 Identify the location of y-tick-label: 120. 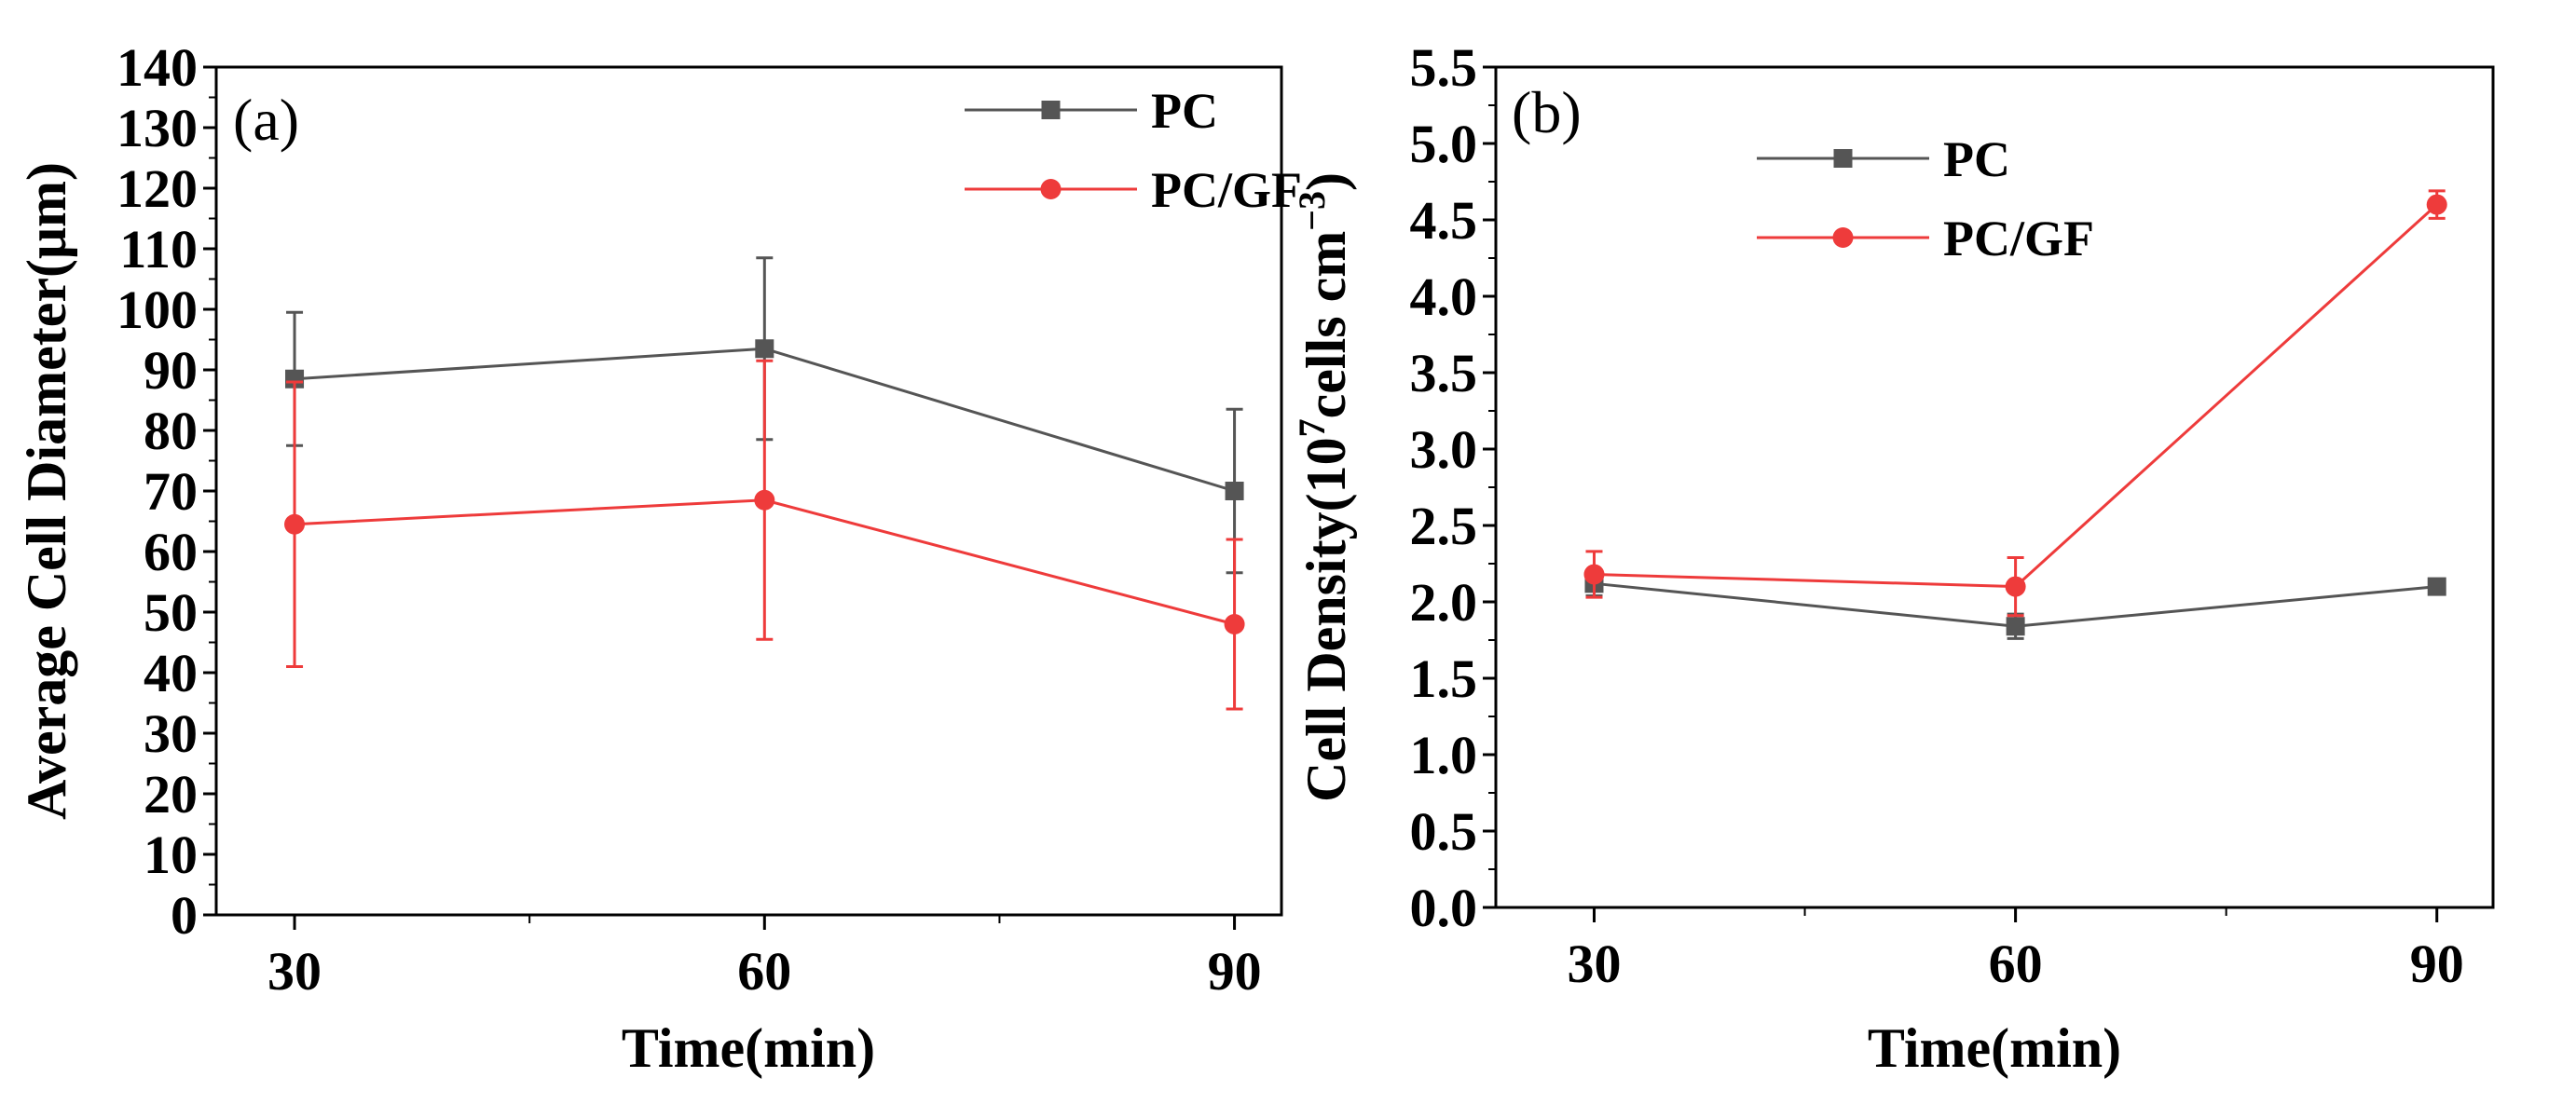
(157, 188).